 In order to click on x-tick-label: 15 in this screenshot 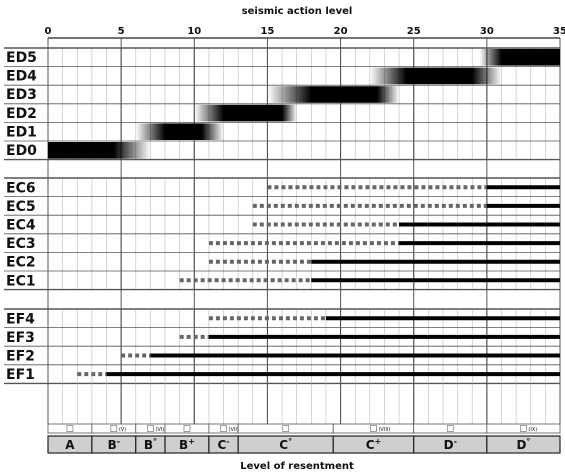, I will do `click(267, 31)`.